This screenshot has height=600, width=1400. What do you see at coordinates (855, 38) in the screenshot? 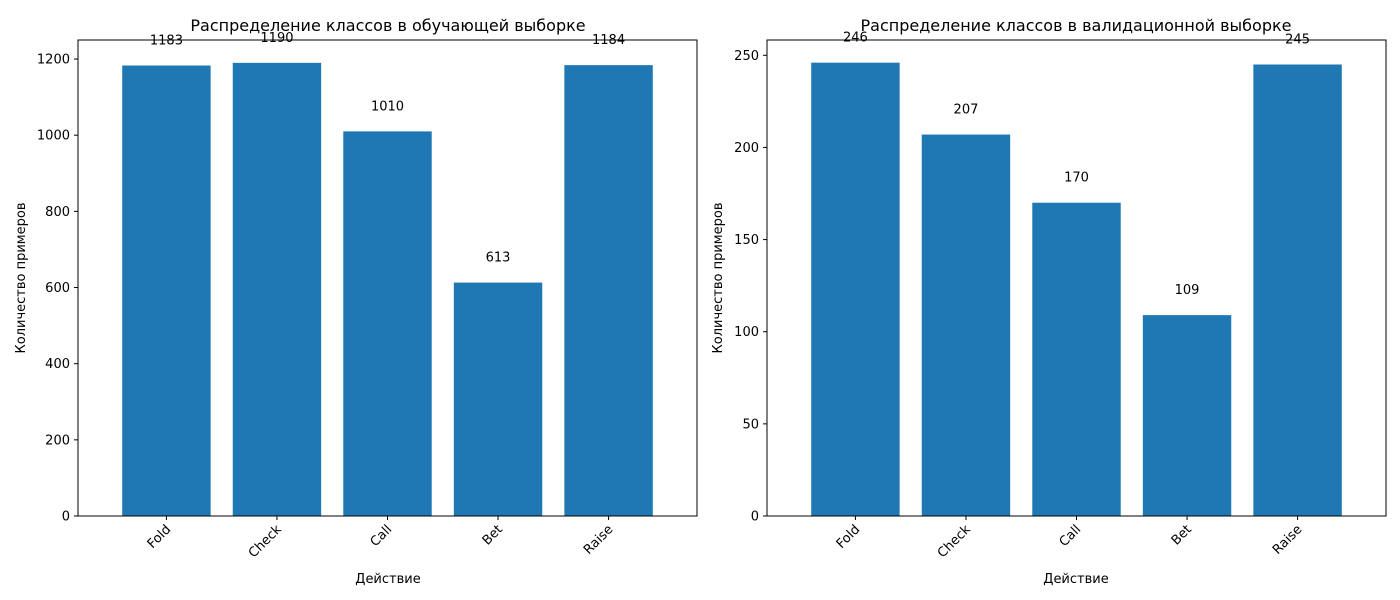
I see `validation-bar-value-label: 246` at bounding box center [855, 38].